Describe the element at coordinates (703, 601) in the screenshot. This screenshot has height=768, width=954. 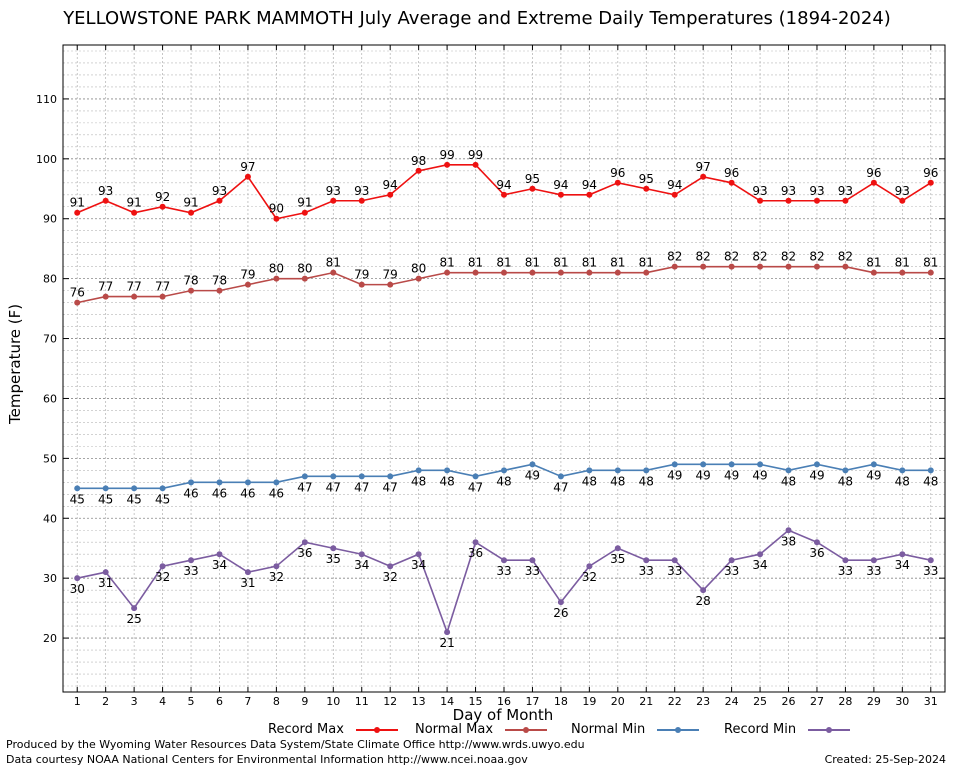
I see `record-min-data-label: 28` at that location.